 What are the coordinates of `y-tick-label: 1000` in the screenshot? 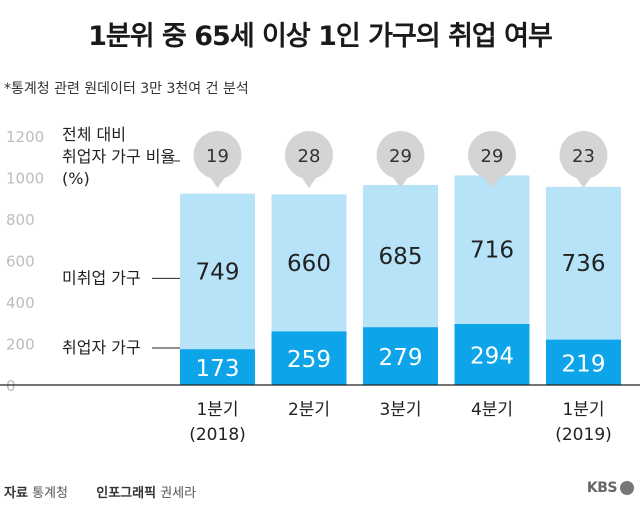 It's located at (25, 179).